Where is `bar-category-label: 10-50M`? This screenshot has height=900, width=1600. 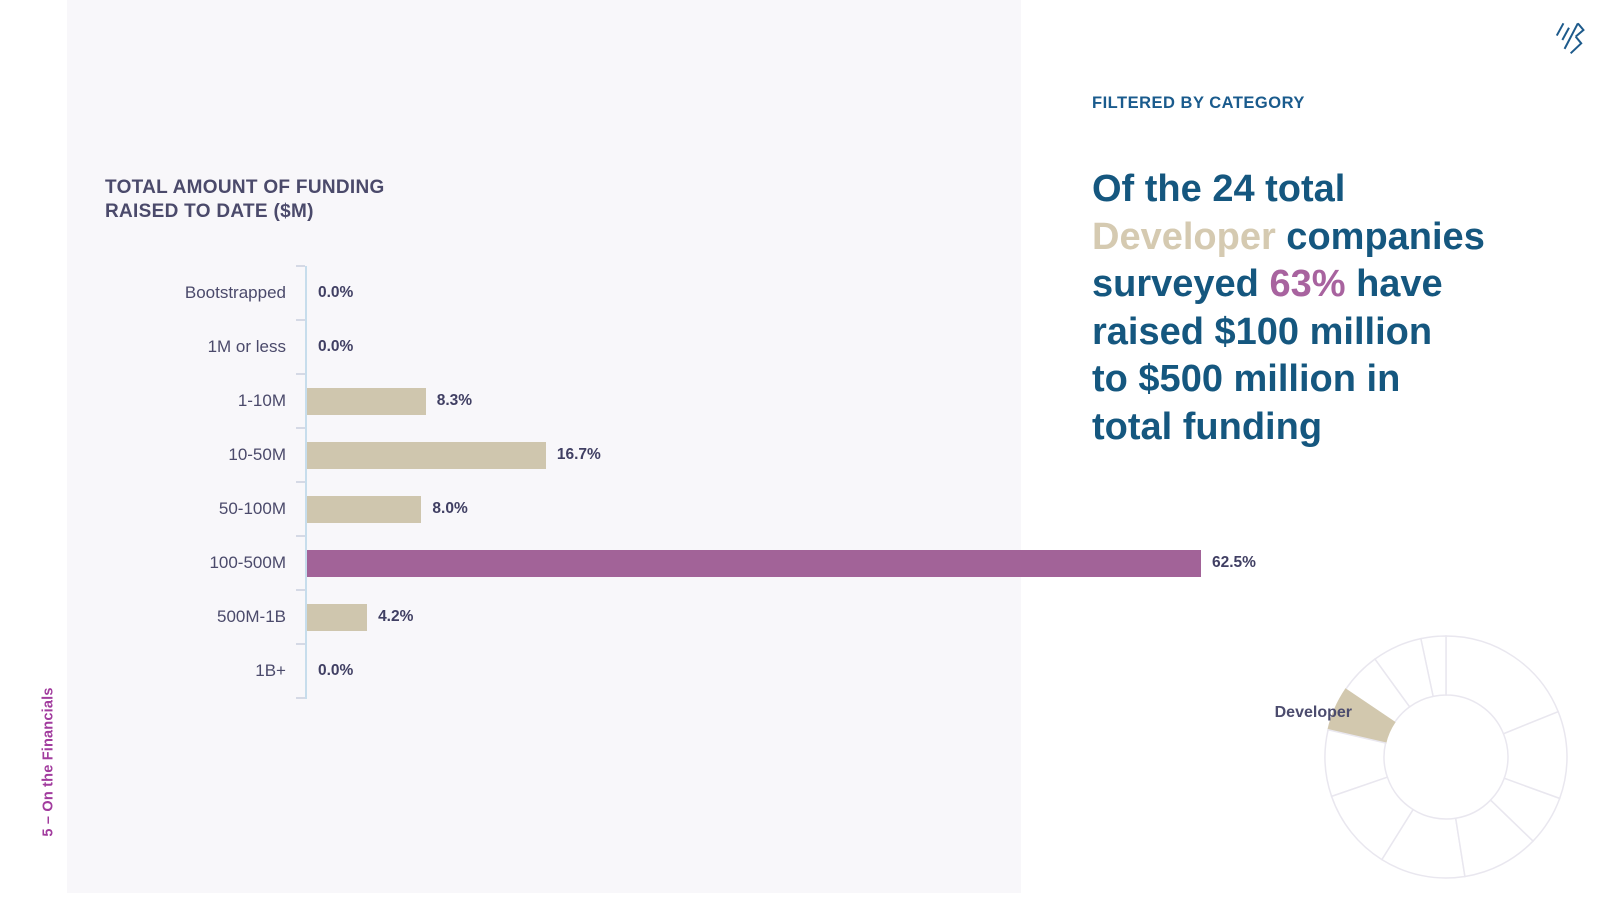
bar-category-label: 10-50M is located at coordinates (257, 454).